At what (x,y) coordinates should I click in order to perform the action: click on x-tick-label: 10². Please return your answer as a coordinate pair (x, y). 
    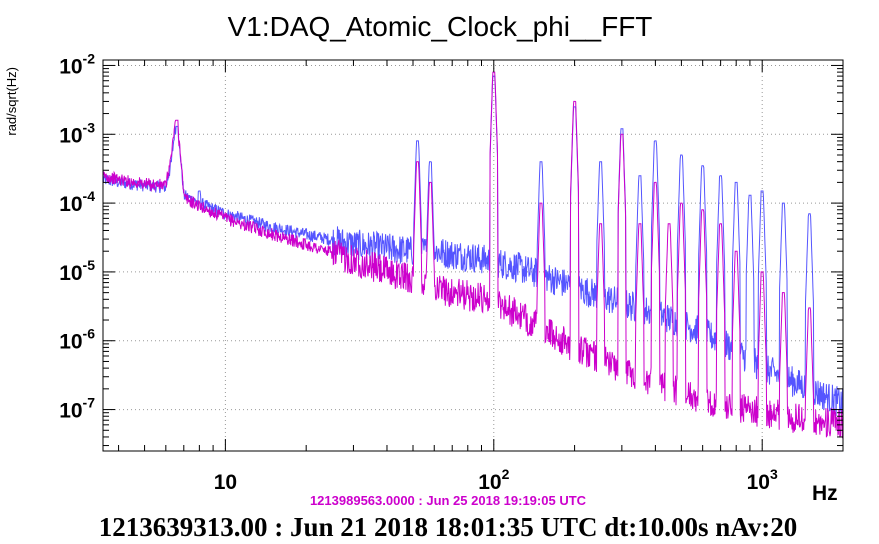
    Looking at the image, I should click on (493, 480).